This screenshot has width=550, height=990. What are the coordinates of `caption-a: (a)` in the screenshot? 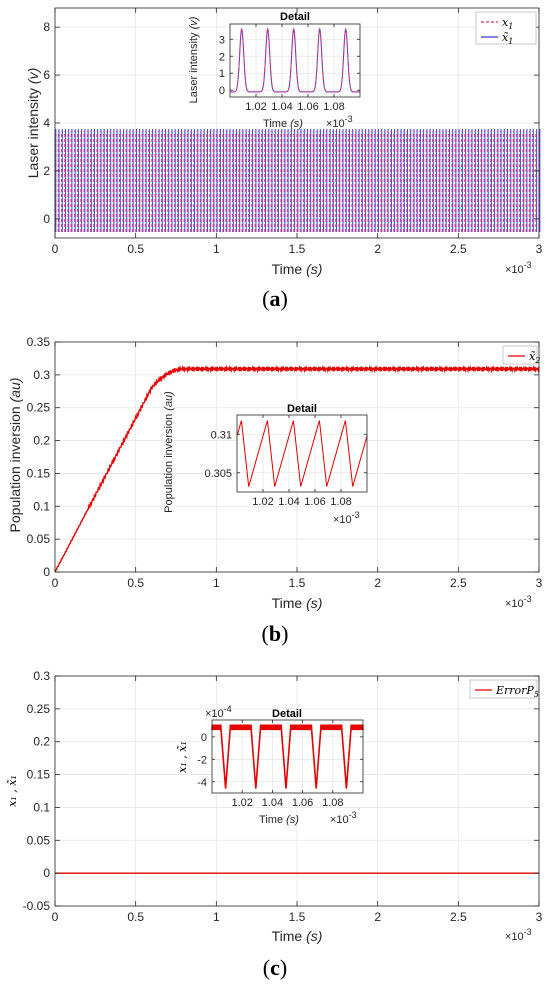 It's located at (275, 298).